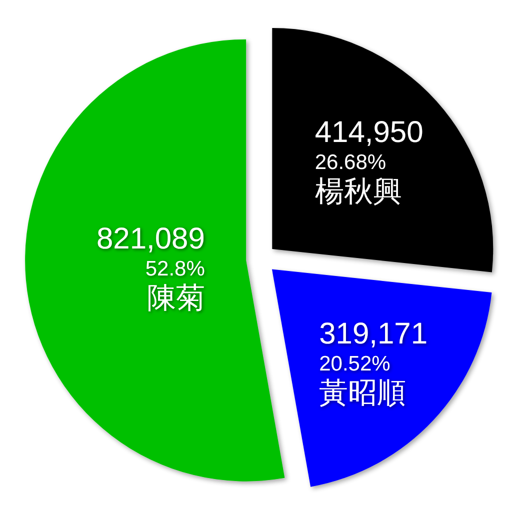  What do you see at coordinates (362, 394) in the screenshot?
I see `slice-label: 黃昭順` at bounding box center [362, 394].